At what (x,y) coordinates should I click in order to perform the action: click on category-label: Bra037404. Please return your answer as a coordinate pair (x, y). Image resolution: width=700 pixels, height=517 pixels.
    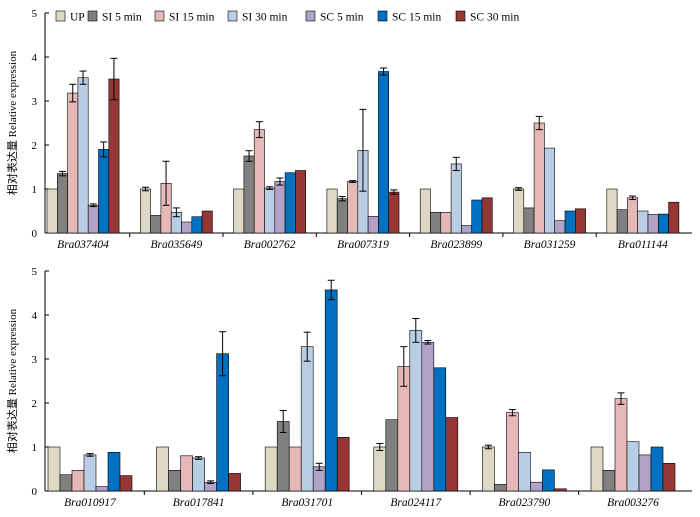
    Looking at the image, I should click on (83, 245).